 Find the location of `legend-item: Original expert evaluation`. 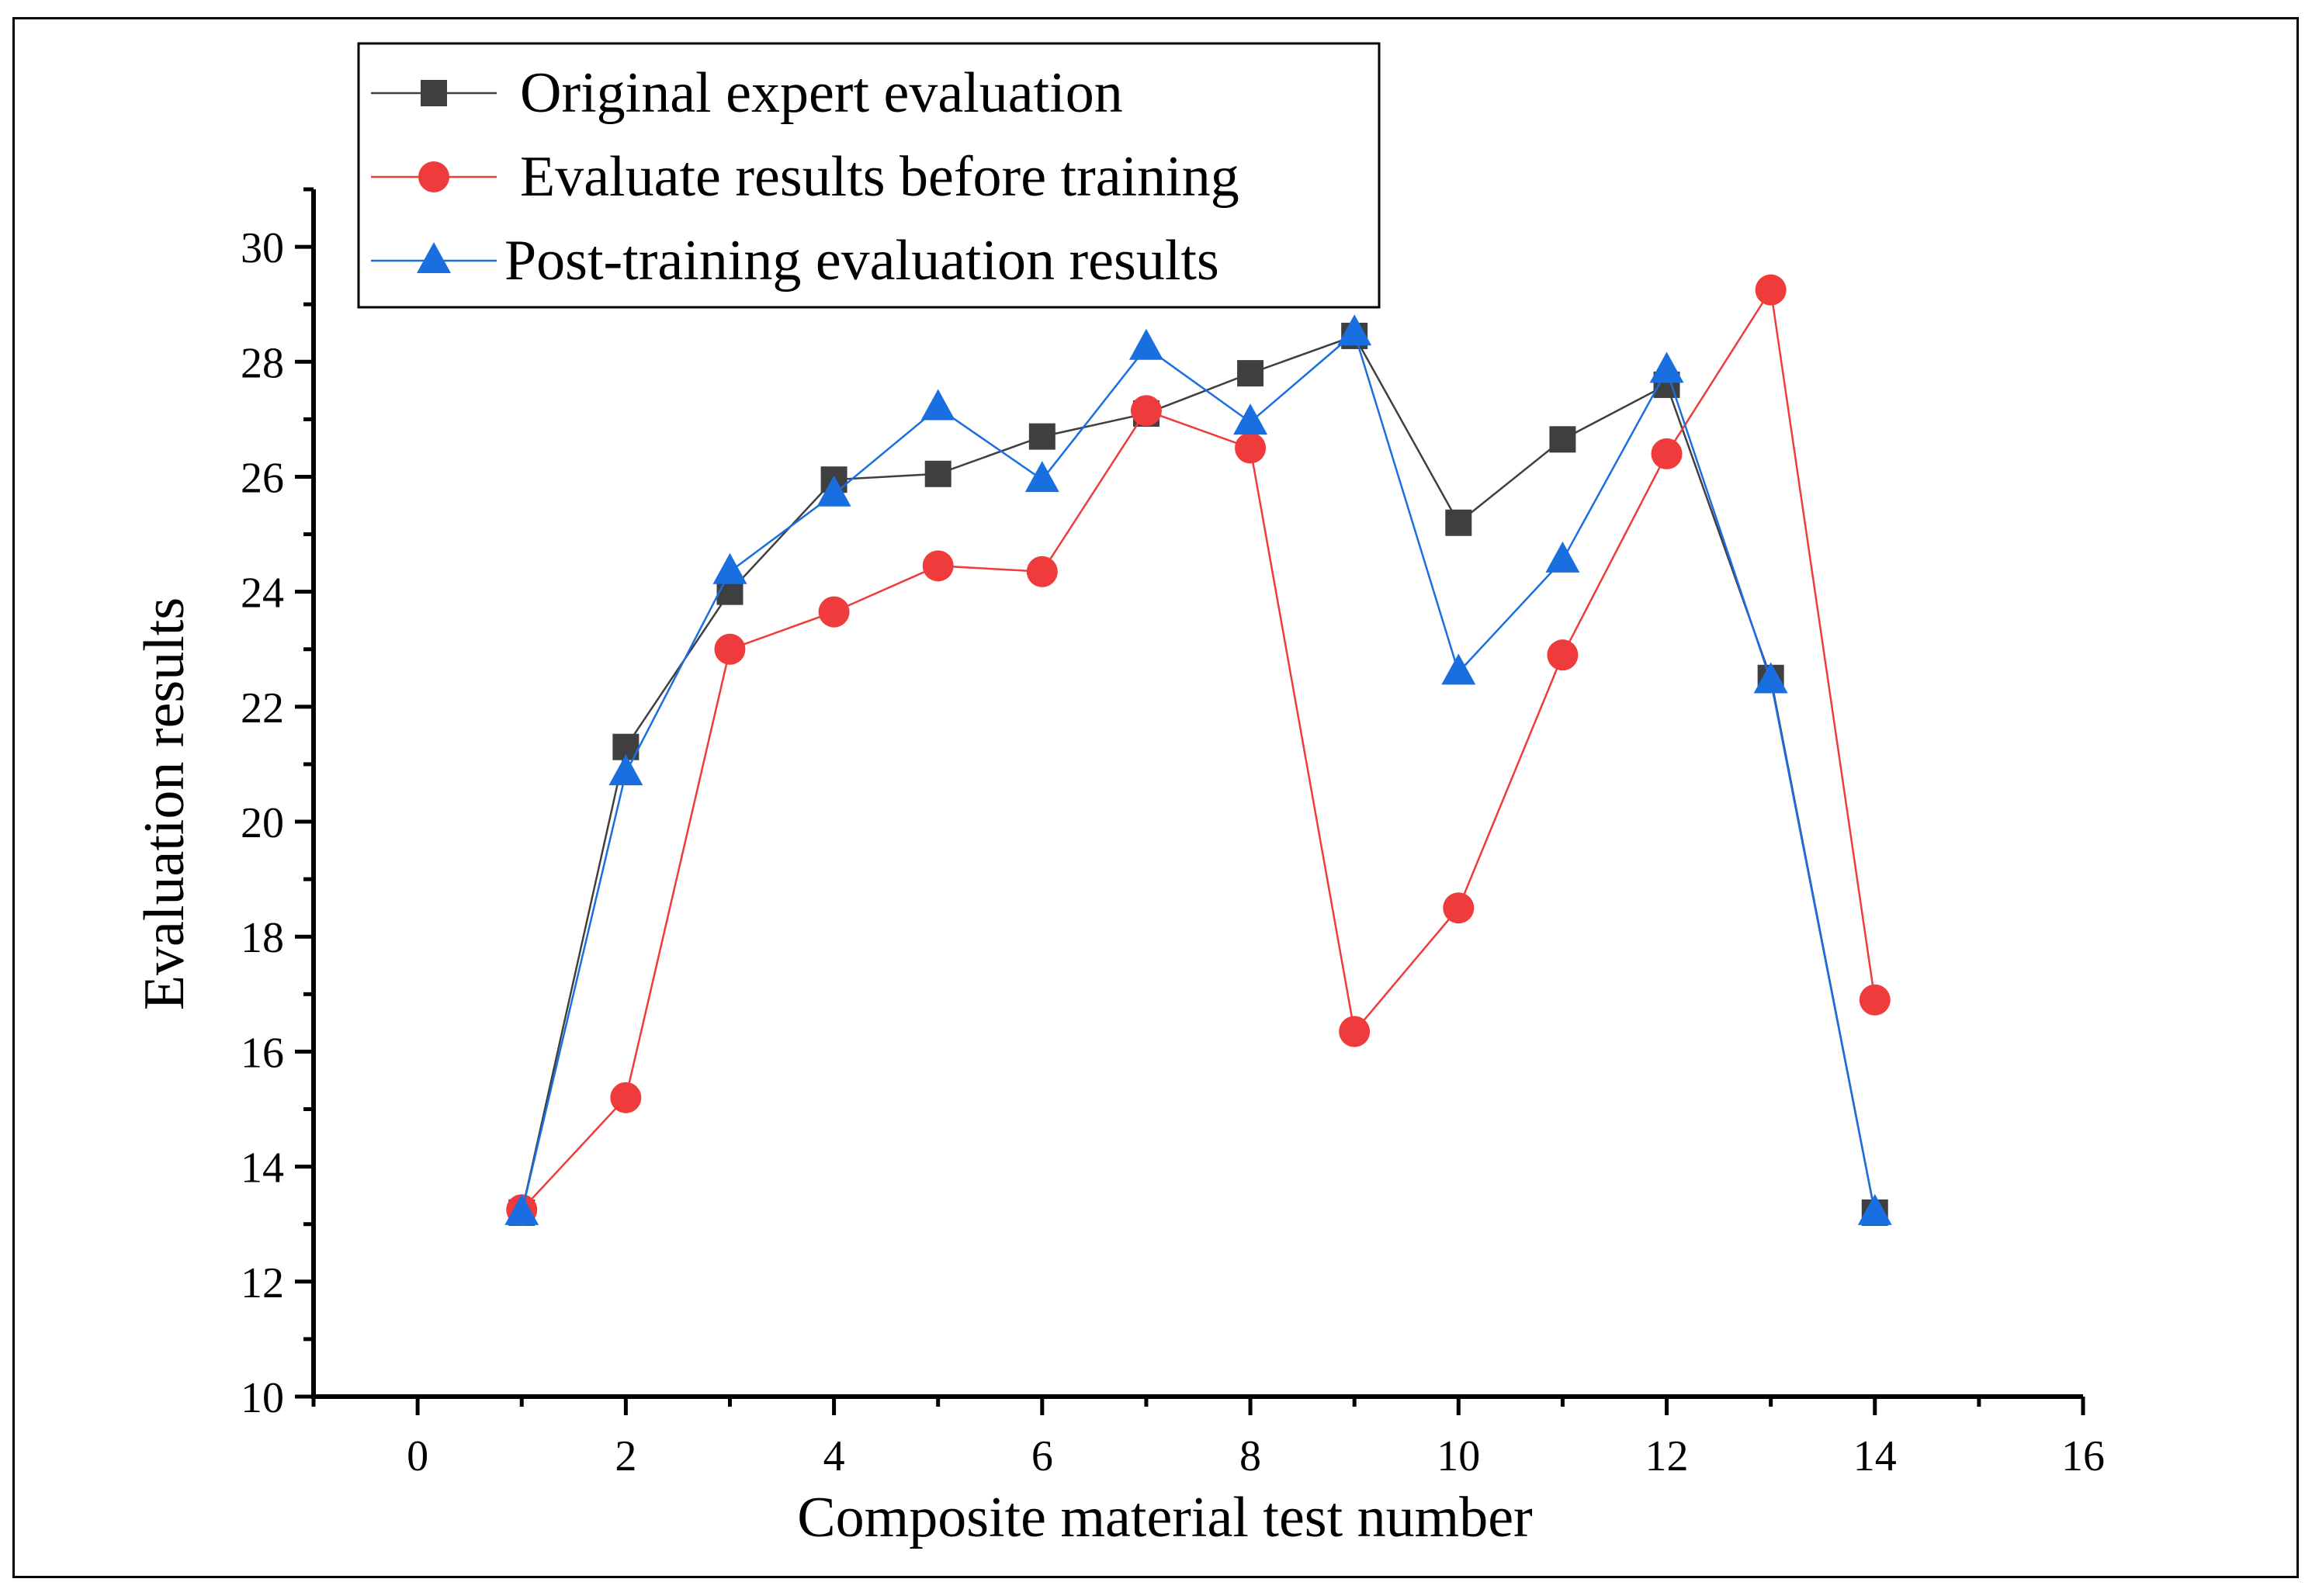

legend-item: Original expert evaluation is located at coordinates (747, 93).